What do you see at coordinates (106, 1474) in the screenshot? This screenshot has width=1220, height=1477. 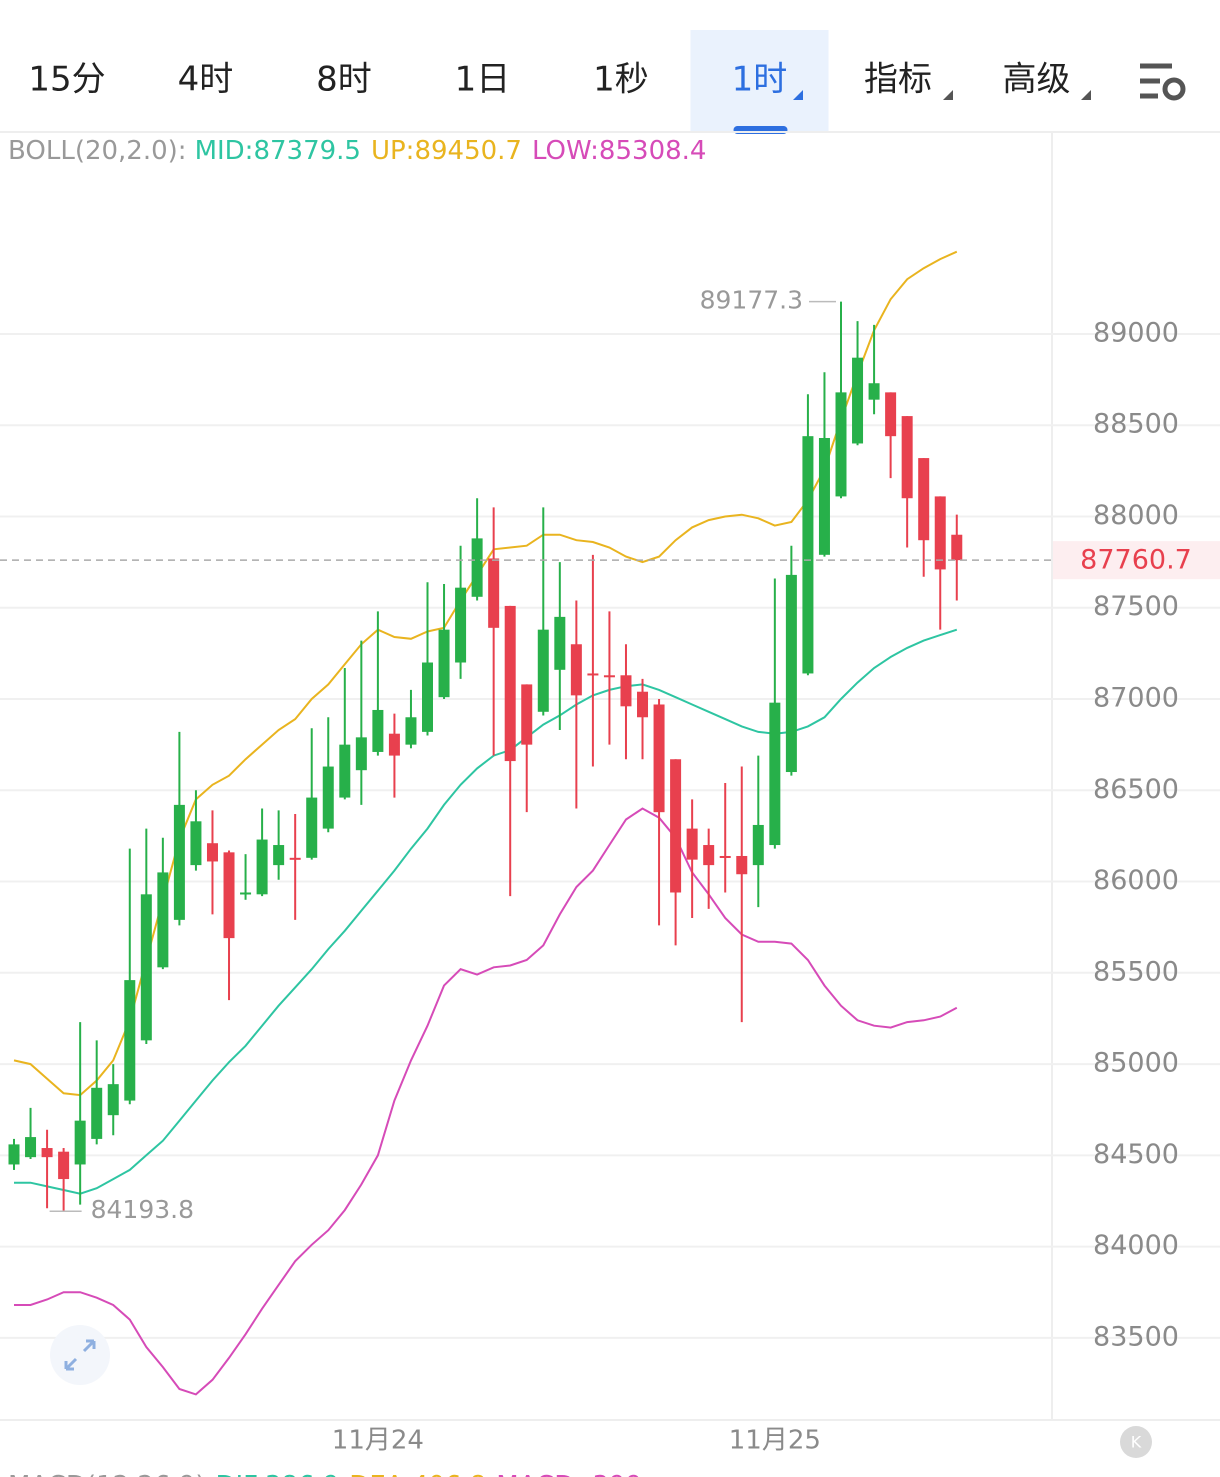 I see `macd-entry: MACD(12,26,9)` at bounding box center [106, 1474].